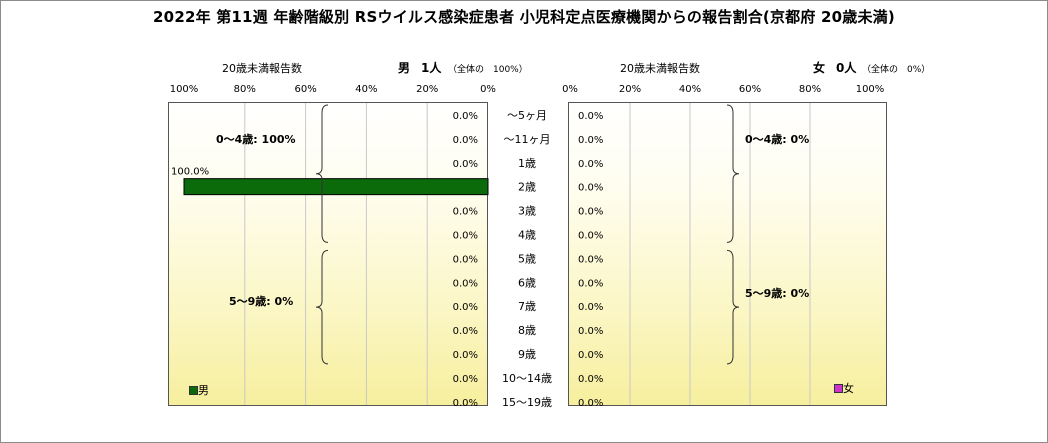 This screenshot has height=443, width=1048. What do you see at coordinates (777, 293) in the screenshot?
I see `female-group-label-5-9: 5～9歳: 0%` at bounding box center [777, 293].